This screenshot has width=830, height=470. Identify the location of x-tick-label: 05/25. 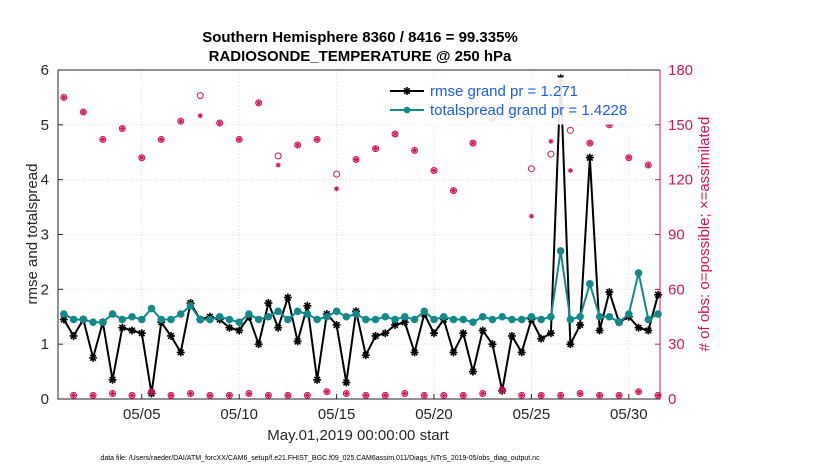
(532, 414).